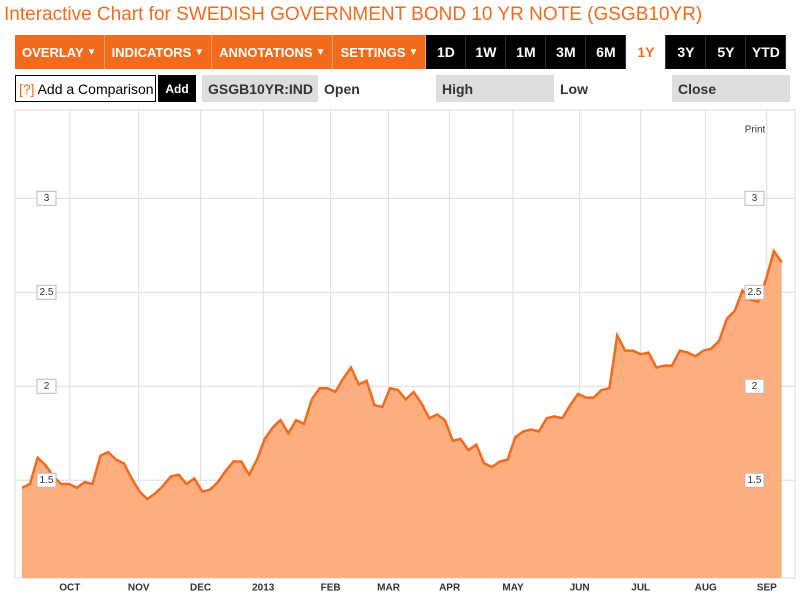 The image size is (807, 599). Describe the element at coordinates (450, 588) in the screenshot. I see `x-tick-label: APR` at that location.